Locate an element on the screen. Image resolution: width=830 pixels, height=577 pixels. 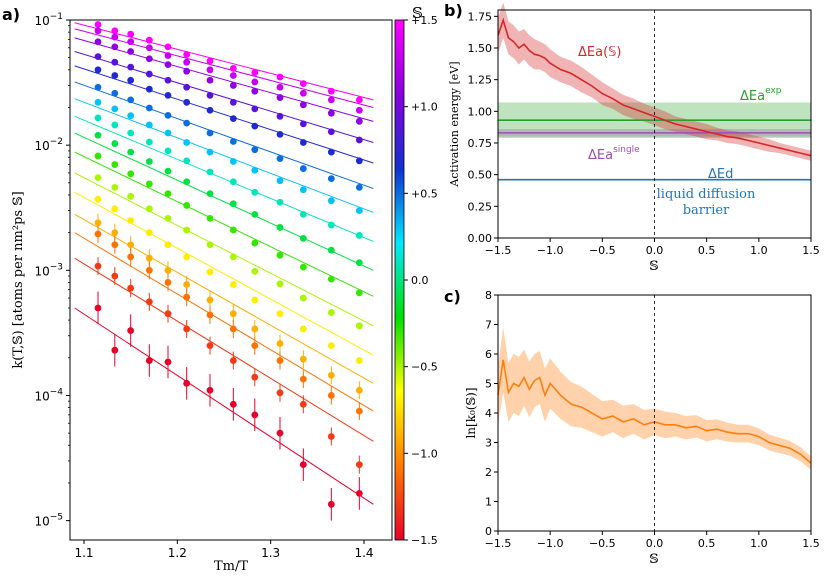
colorbar: 𝕊 +1.5 +1.0 +0.5 0.0 −0.5 −1.0 −1.5 is located at coordinates (416, 275).